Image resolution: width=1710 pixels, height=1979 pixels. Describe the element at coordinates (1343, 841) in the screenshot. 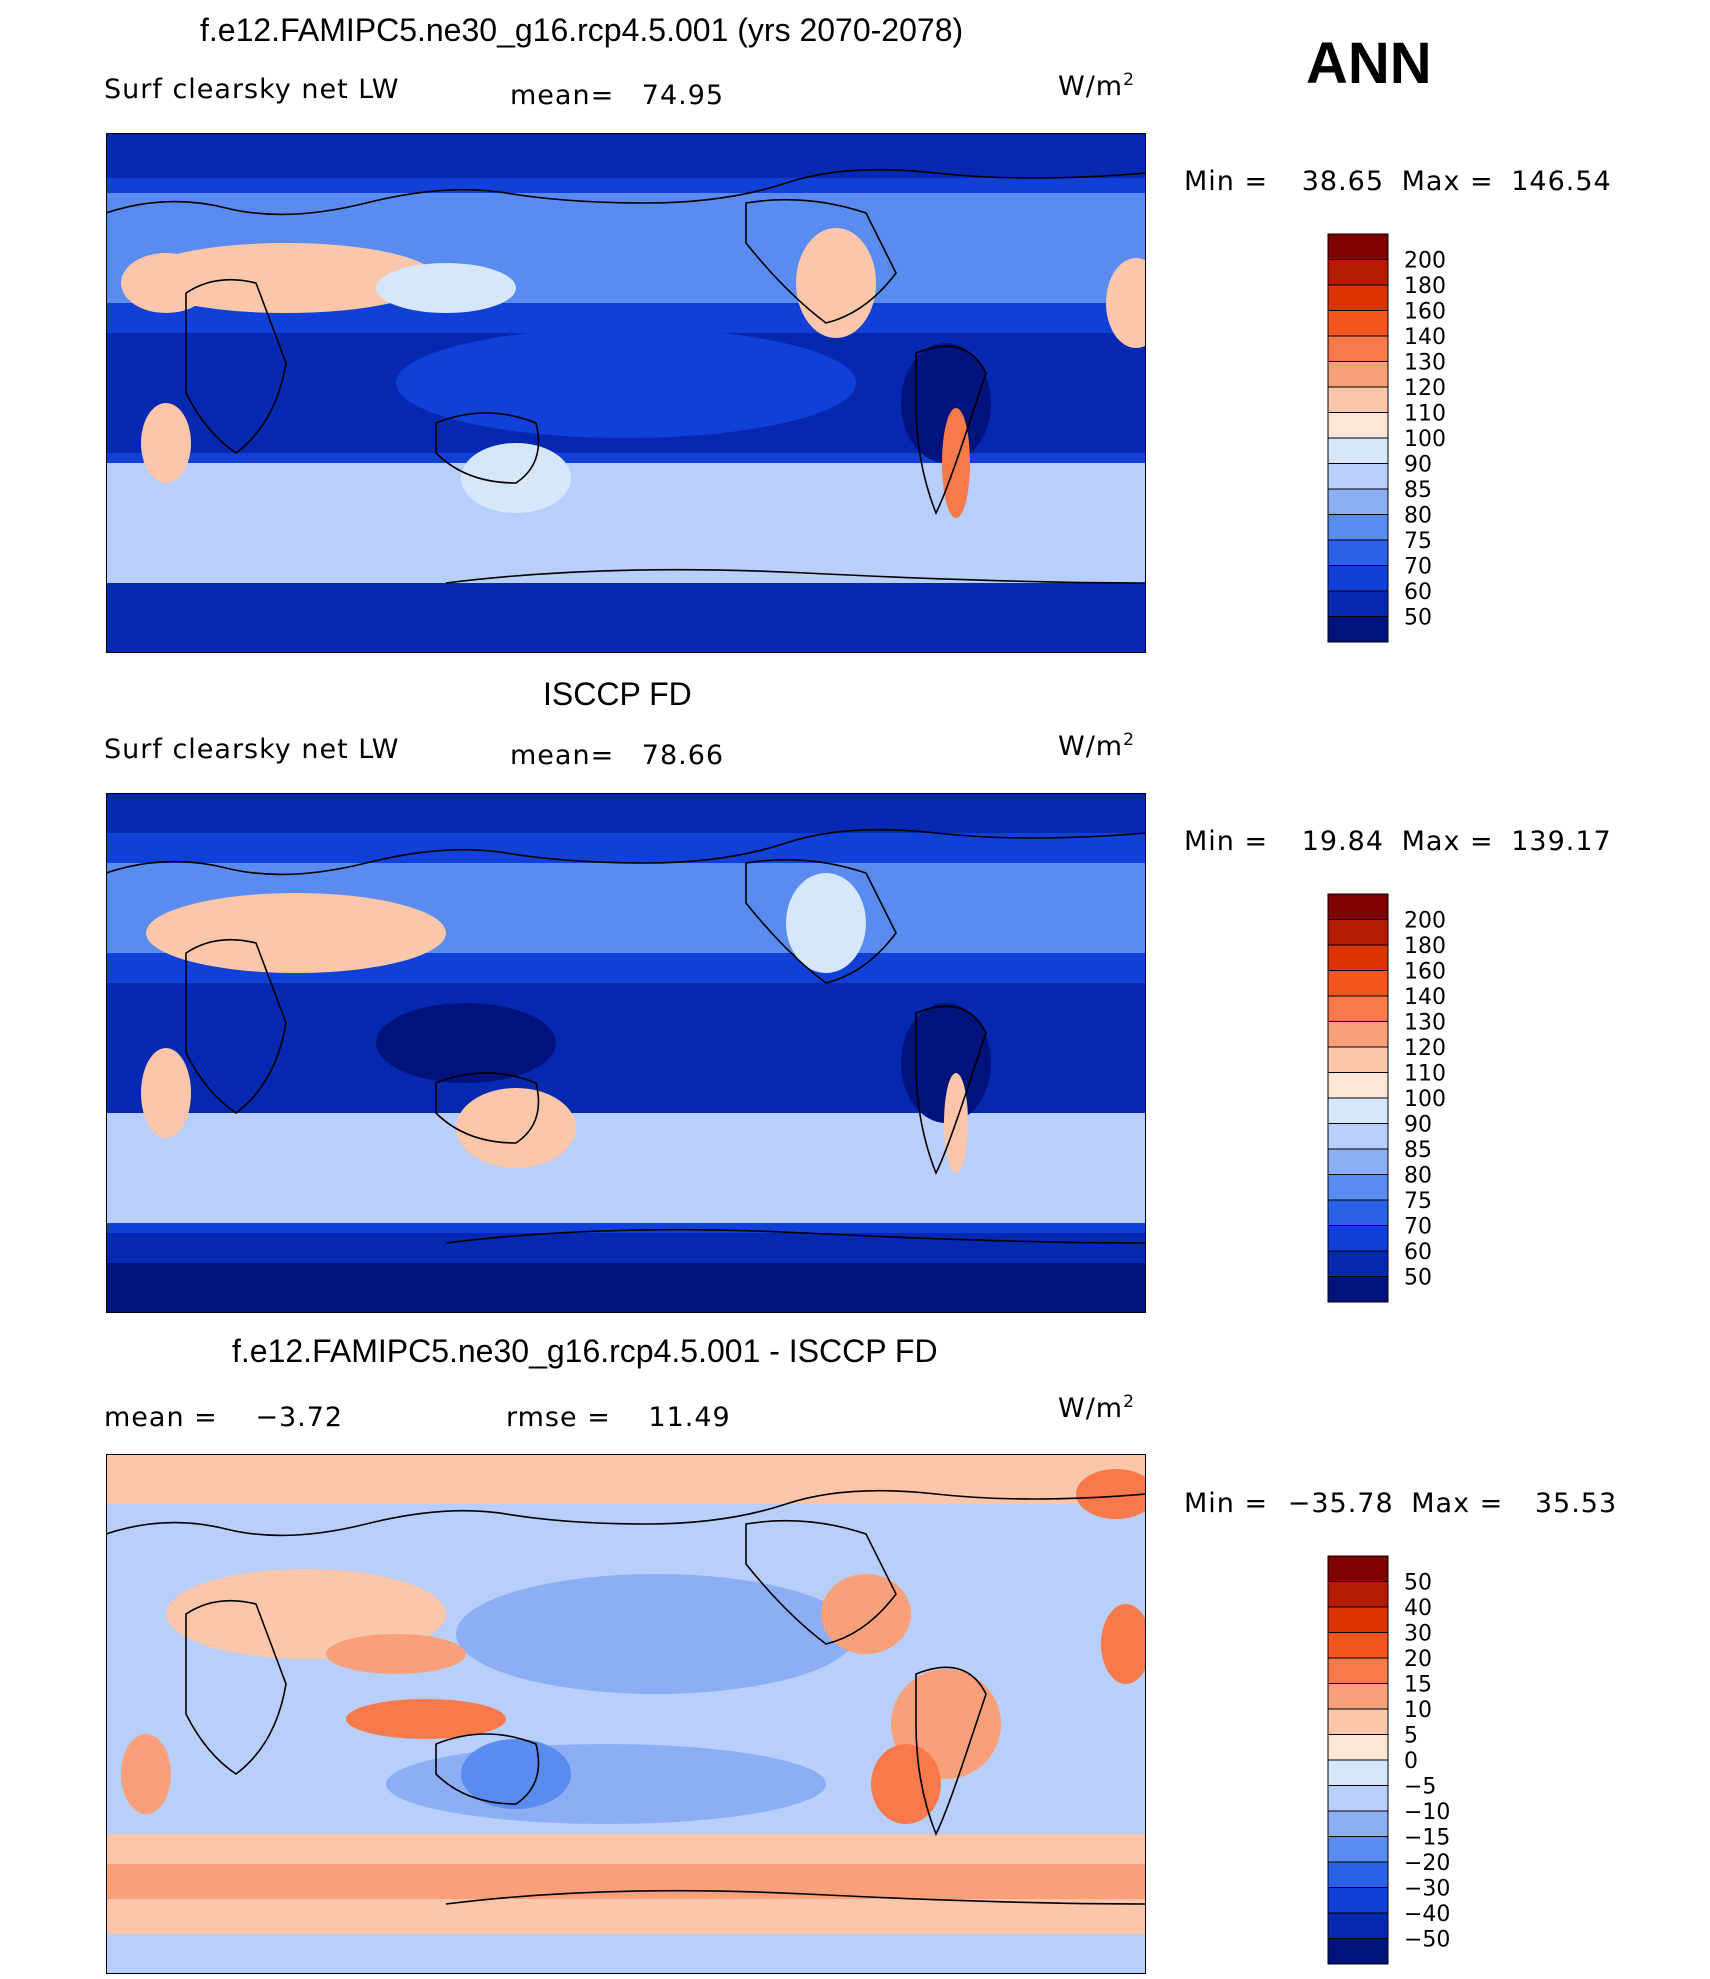

I see `min-value: 19.84` at that location.